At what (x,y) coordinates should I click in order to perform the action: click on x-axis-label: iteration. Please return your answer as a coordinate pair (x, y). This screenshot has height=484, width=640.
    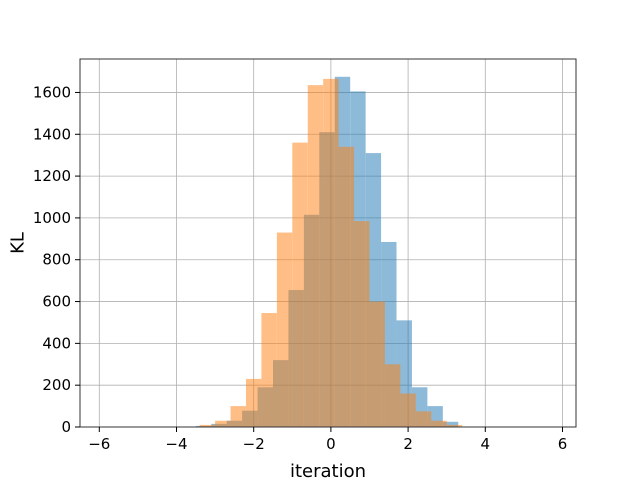
    Looking at the image, I should click on (328, 470).